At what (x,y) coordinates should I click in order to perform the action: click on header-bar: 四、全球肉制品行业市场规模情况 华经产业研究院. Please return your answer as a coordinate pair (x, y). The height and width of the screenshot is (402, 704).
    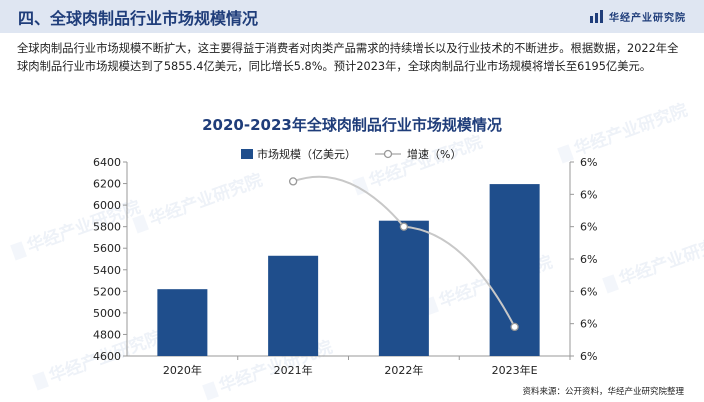
    Looking at the image, I should click on (352, 16).